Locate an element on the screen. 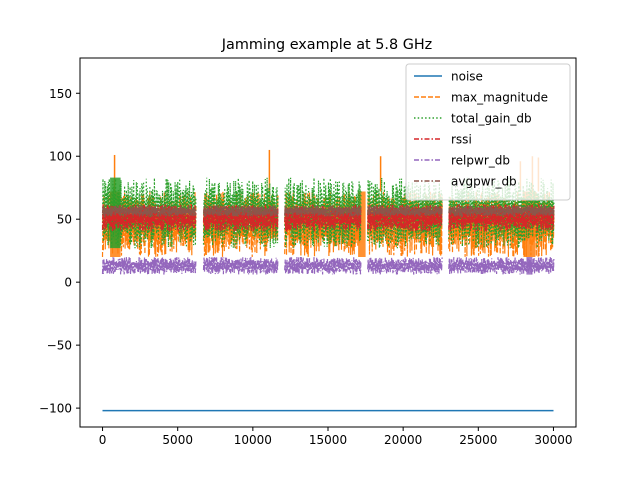  legend-item: max_magnitude is located at coordinates (481, 98).